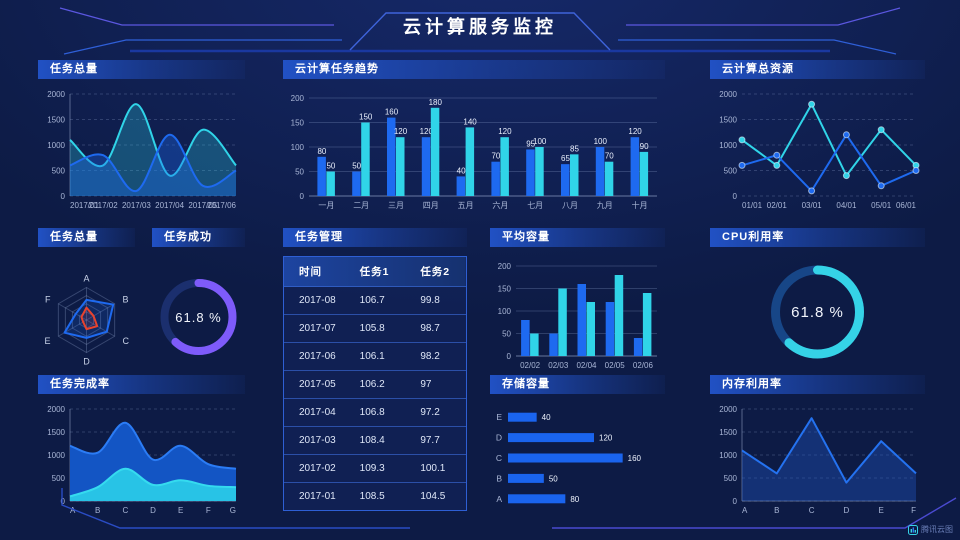 The image size is (960, 540). What do you see at coordinates (73, 510) in the screenshot?
I see `svg-text: A` at bounding box center [73, 510].